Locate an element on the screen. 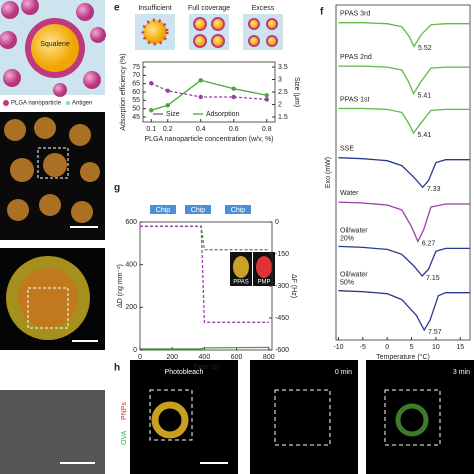 This screenshot has height=474, width=474. droplets is located at coordinates (235, 32).